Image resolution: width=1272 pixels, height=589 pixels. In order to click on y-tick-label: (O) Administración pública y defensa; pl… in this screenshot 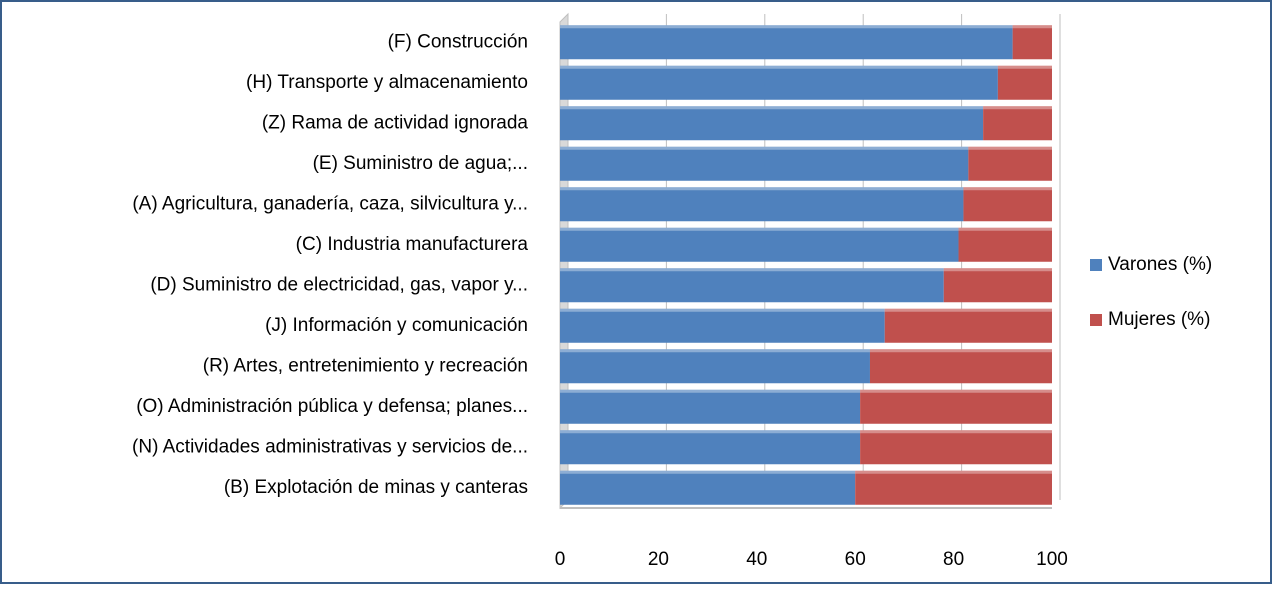, I will do `click(332, 406)`.